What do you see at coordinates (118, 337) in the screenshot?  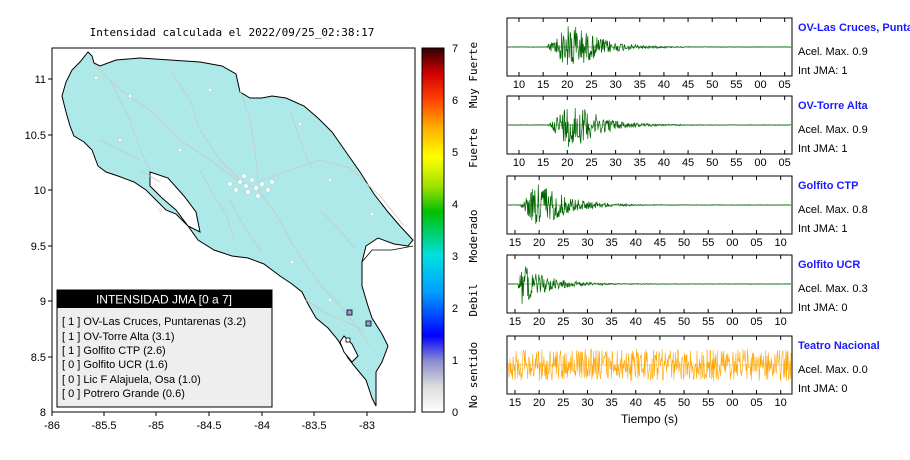 I see `legend-item: [ 1 ] OV-Torre Alta (3.1)` at bounding box center [118, 337].